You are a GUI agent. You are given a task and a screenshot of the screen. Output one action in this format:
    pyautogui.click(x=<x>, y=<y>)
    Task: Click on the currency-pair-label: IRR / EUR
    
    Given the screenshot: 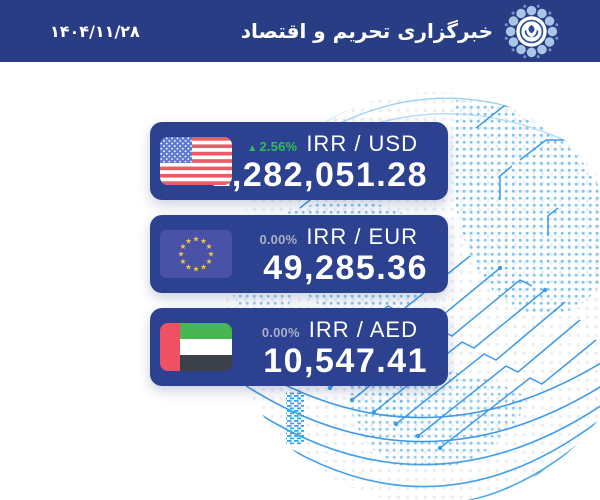 What is the action you would take?
    pyautogui.click(x=362, y=236)
    